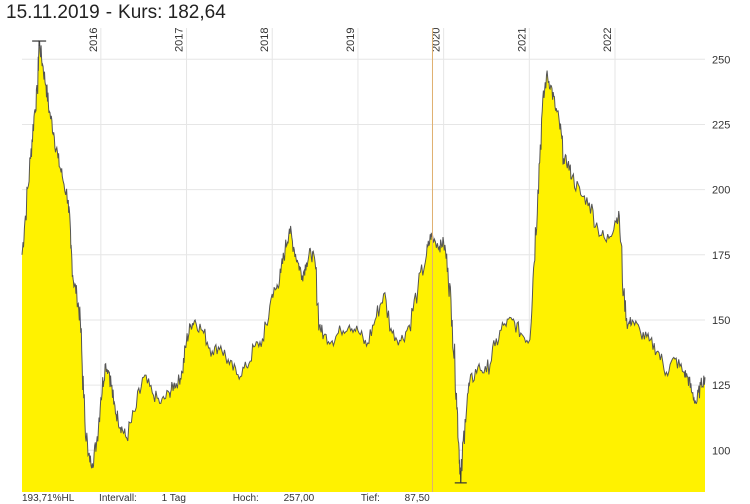 This screenshot has width=750, height=504. I want to click on y-axis-labels: 100 125 150 175 200 225 250, so click(721, 255).